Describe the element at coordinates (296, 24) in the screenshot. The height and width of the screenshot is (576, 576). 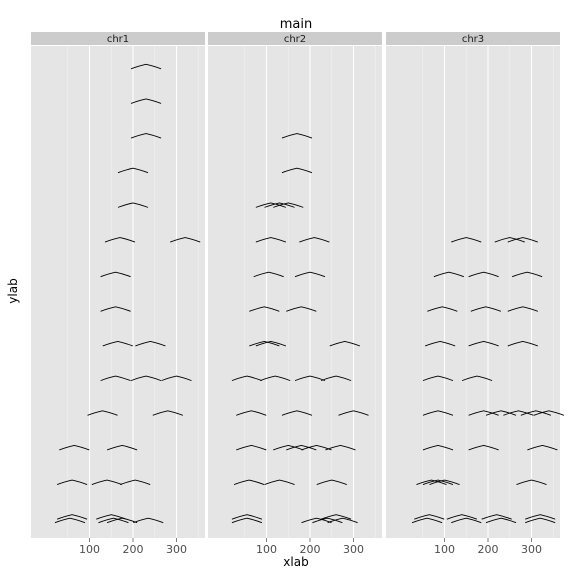
I see `chart-title: main` at that location.